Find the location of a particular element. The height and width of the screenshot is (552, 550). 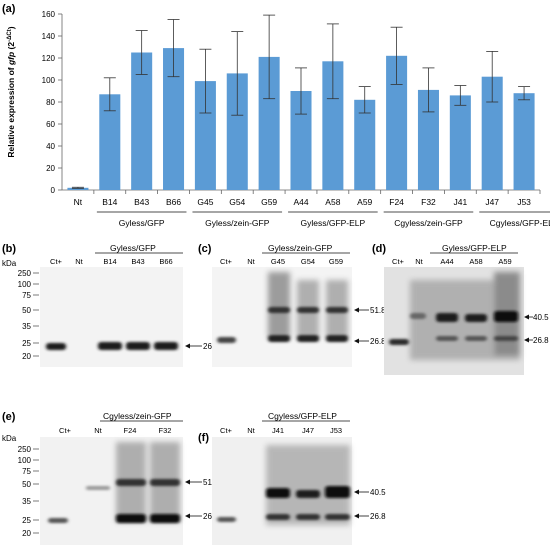

y-tick-label: 120 is located at coordinates (49, 58).